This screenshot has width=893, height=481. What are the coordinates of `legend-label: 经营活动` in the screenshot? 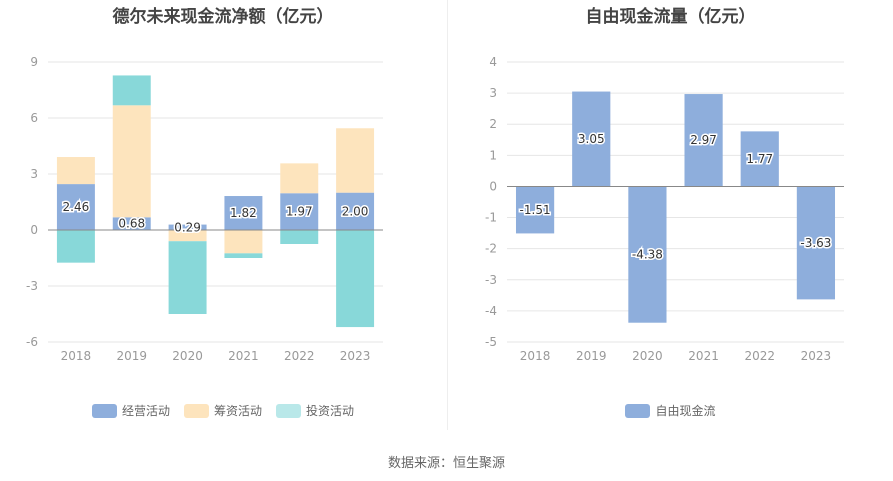 It's located at (145, 411).